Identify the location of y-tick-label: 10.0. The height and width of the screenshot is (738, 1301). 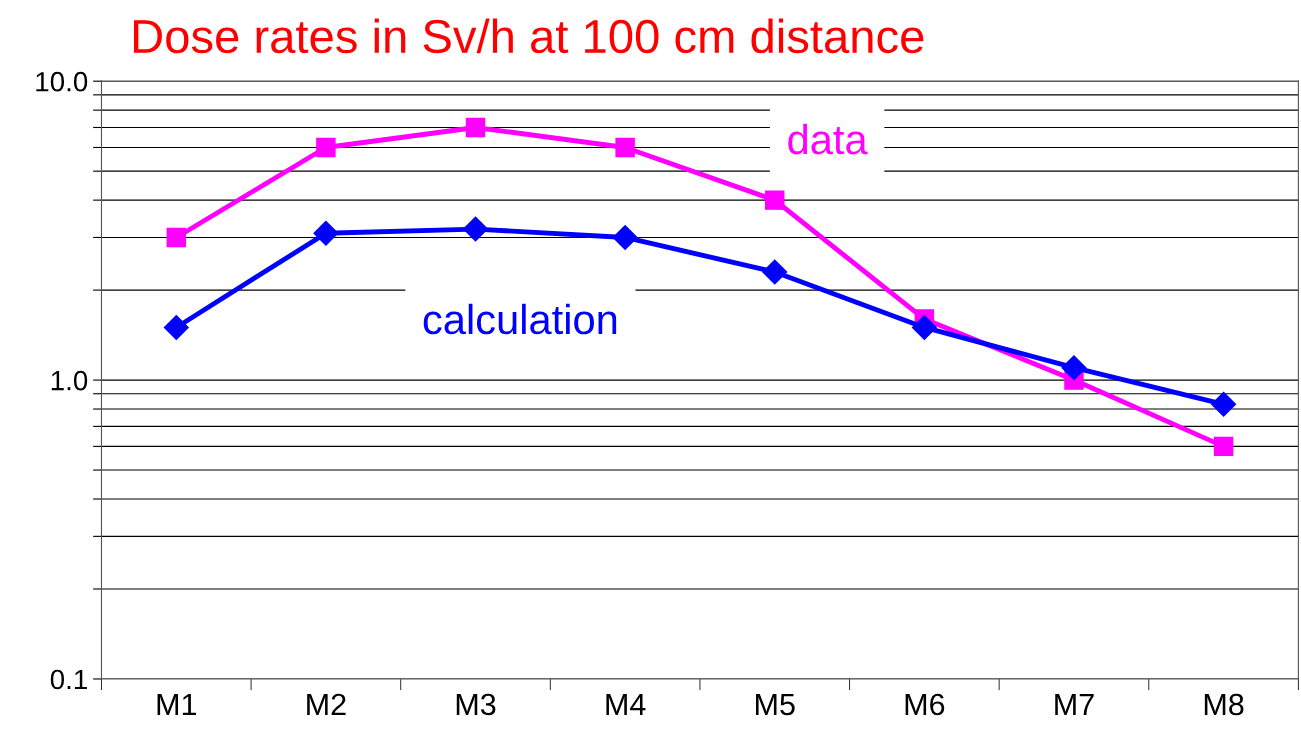
(62, 81).